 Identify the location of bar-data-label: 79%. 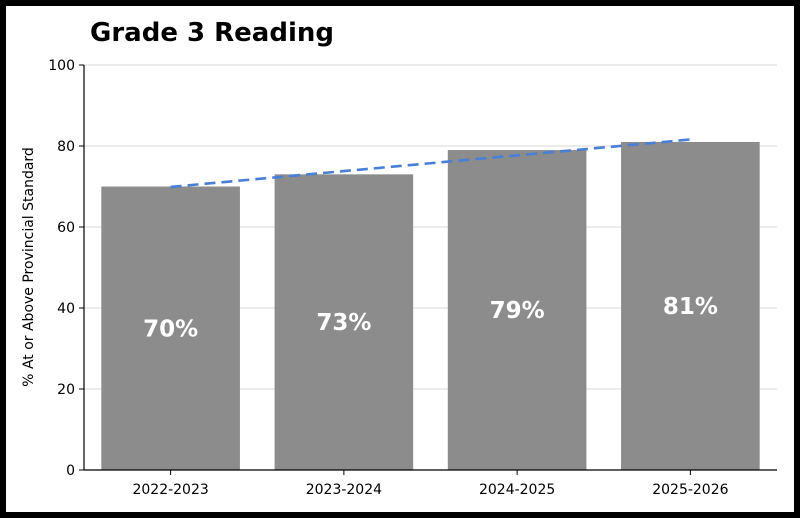
(517, 311).